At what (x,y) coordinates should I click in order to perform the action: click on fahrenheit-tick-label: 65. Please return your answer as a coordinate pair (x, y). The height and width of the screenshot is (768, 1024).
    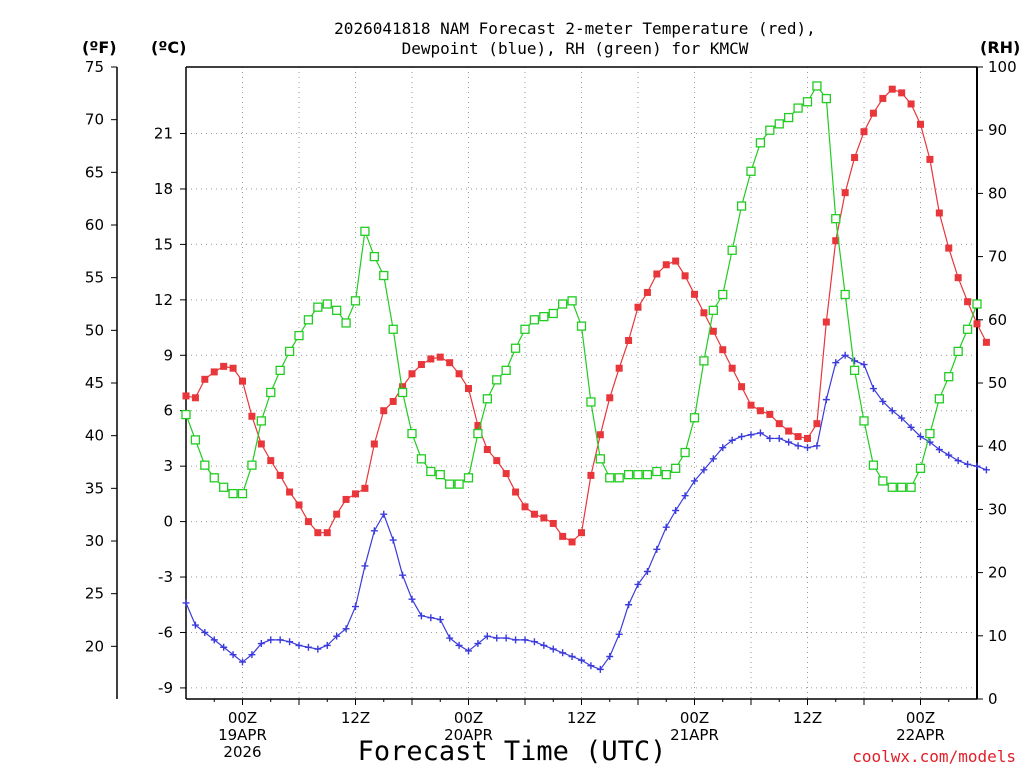
    Looking at the image, I should click on (94, 172).